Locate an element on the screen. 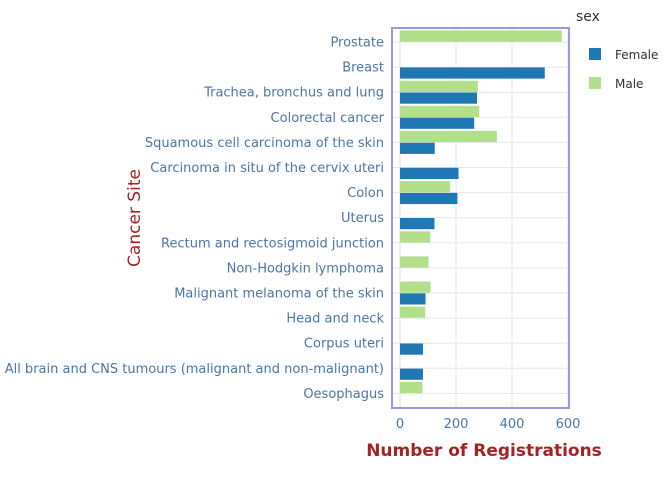 The image size is (672, 480). y-tick-label: Breast is located at coordinates (363, 68).